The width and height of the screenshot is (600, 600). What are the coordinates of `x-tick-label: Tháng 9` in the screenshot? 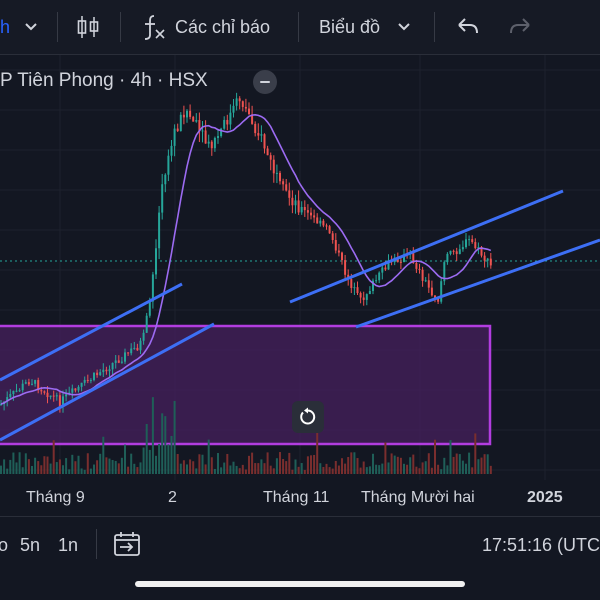 It's located at (55, 497).